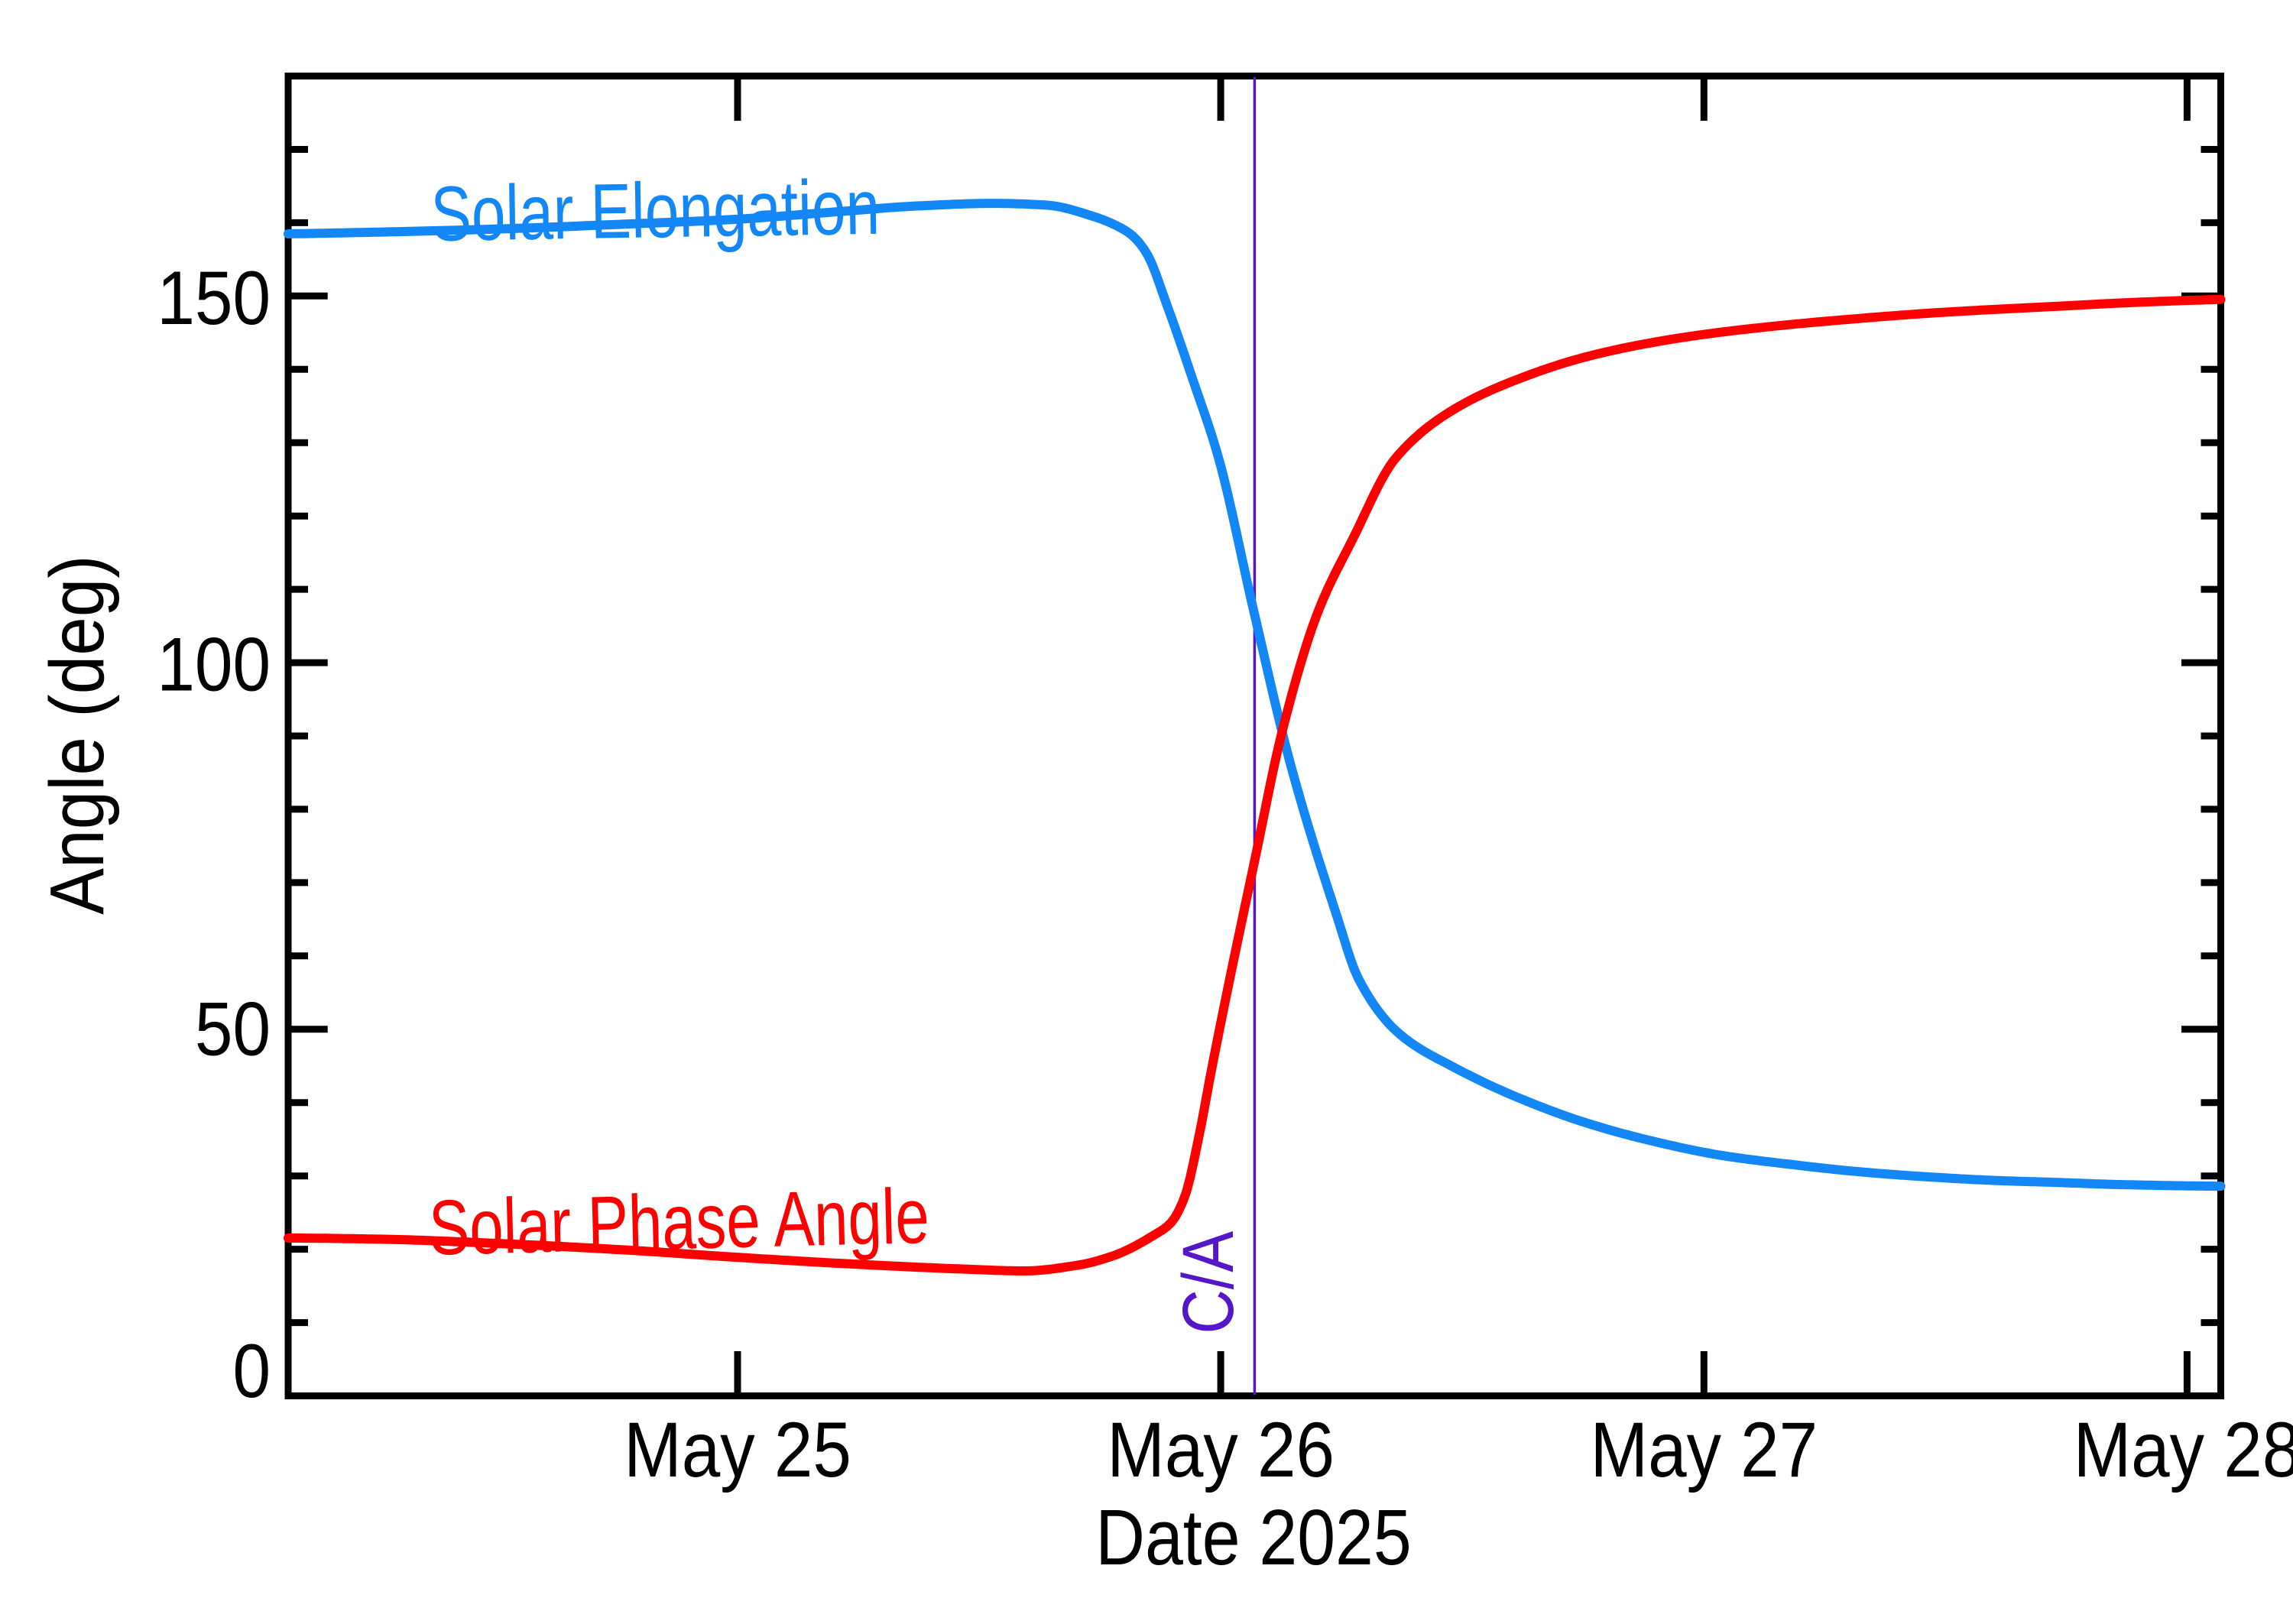 The height and width of the screenshot is (1624, 2293). What do you see at coordinates (2183, 1450) in the screenshot?
I see `svg-text: May 28` at bounding box center [2183, 1450].